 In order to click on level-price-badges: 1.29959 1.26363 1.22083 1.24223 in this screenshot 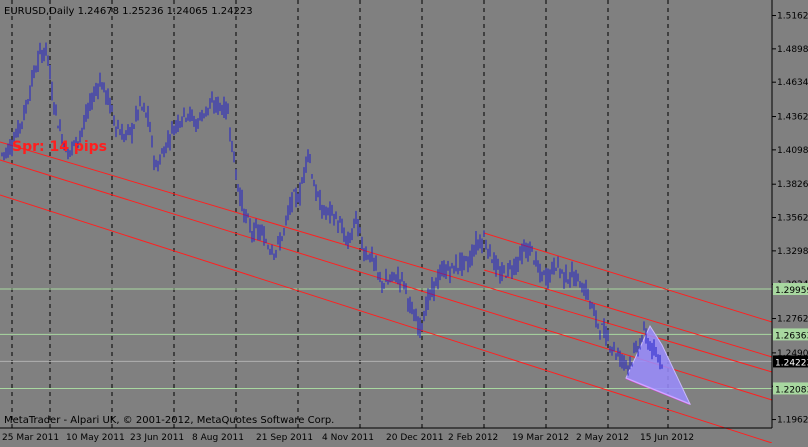, I will do `click(790, 339)`.